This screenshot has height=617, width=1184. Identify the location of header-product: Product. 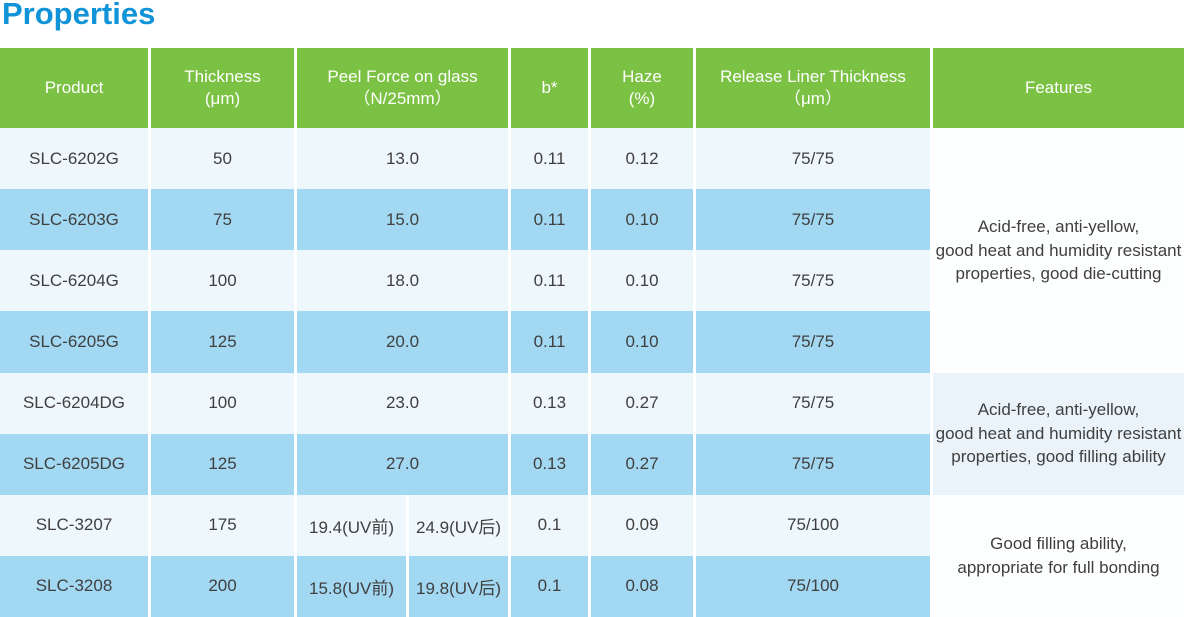
(74, 88).